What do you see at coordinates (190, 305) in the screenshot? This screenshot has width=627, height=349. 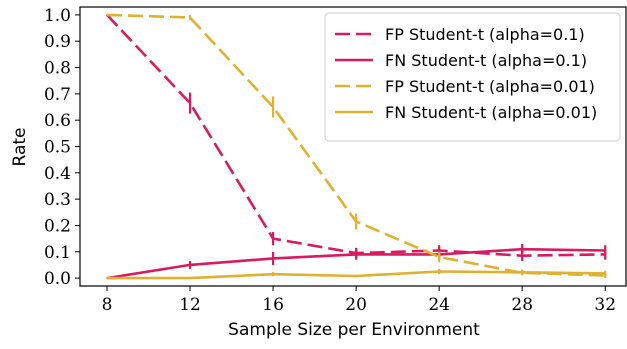 I see `x-tick-label: 12` at bounding box center [190, 305].